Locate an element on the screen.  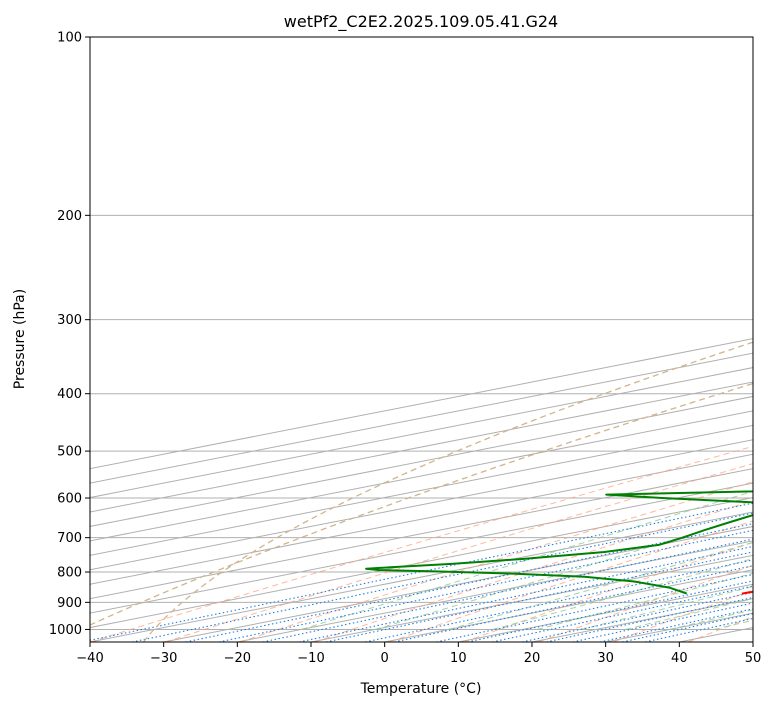
x-axis-label: Temperature (°C) is located at coordinates (421, 689).